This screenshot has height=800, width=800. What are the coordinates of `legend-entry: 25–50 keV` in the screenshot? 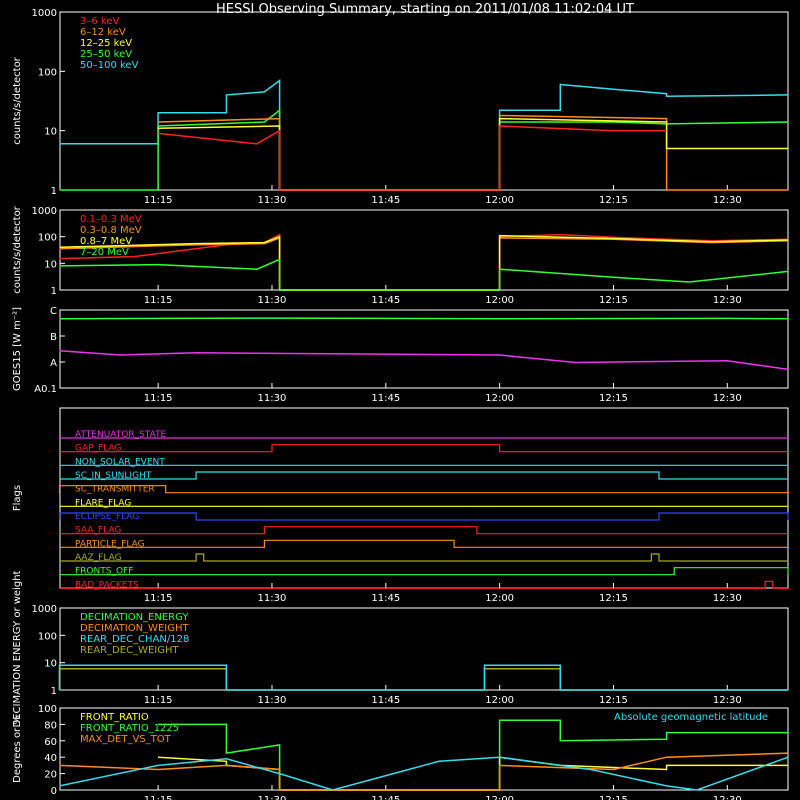 It's located at (106, 54).